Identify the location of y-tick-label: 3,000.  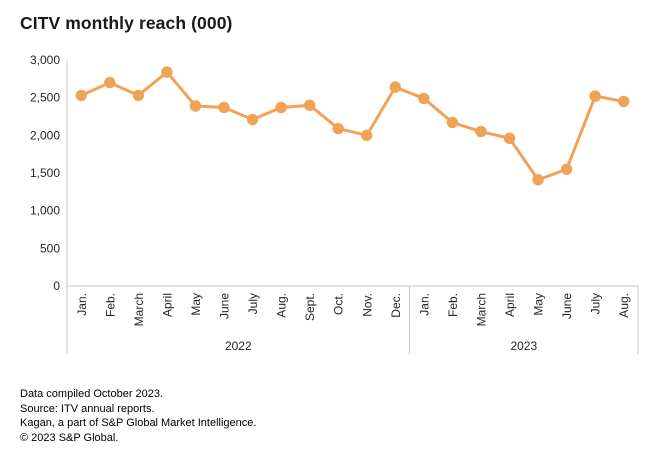
(45, 60).